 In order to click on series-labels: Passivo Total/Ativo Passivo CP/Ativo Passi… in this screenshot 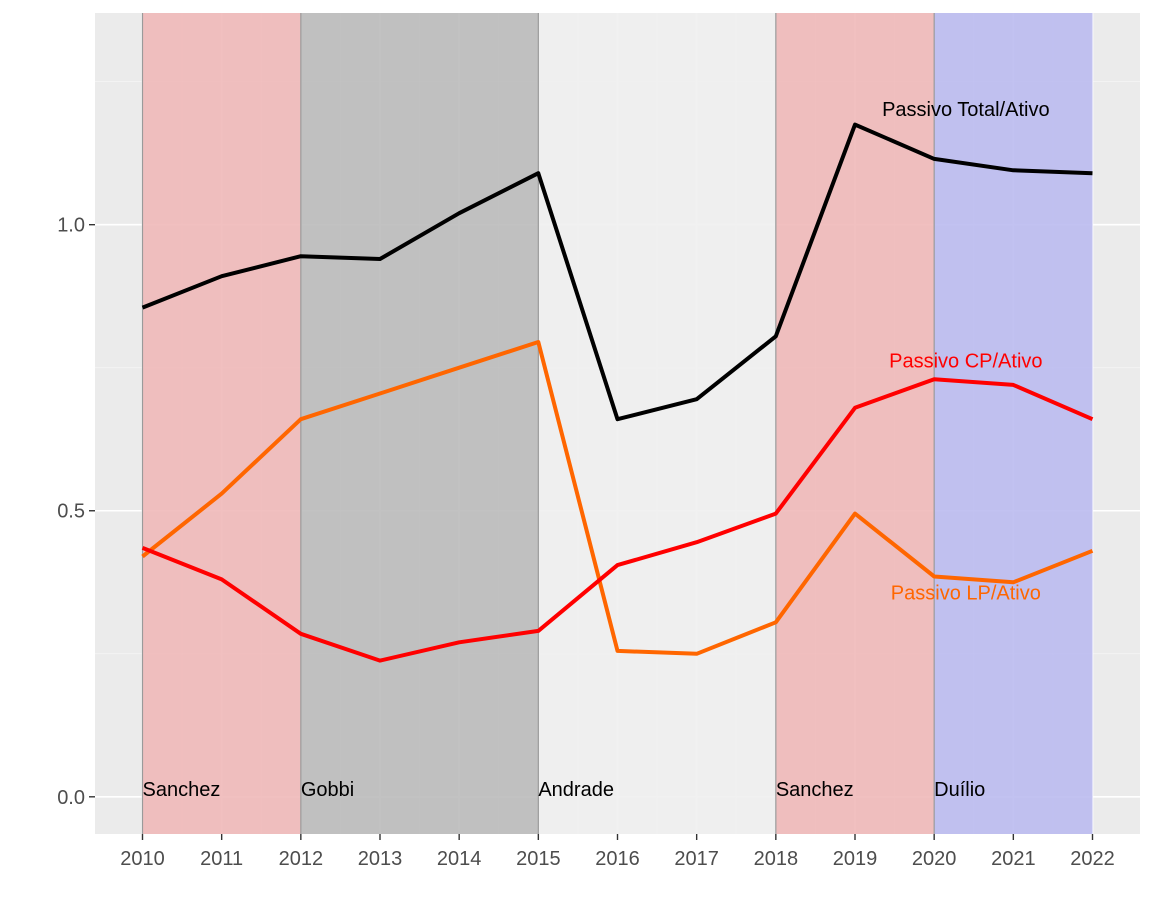, I will do `click(966, 351)`.